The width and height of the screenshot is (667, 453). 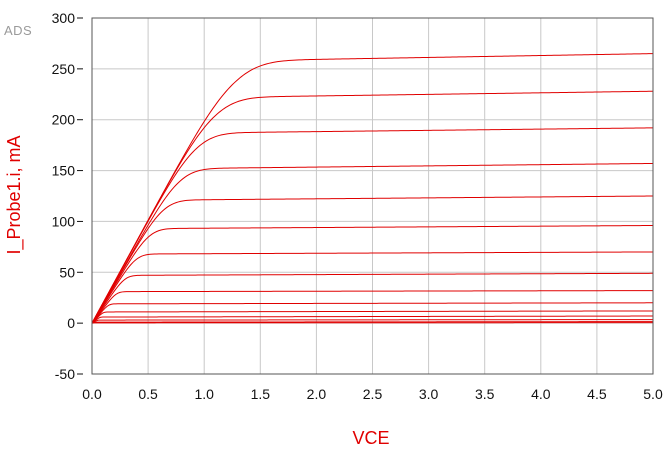 What do you see at coordinates (14, 194) in the screenshot?
I see `y-axis-label: I_Probe1.i, mA` at bounding box center [14, 194].